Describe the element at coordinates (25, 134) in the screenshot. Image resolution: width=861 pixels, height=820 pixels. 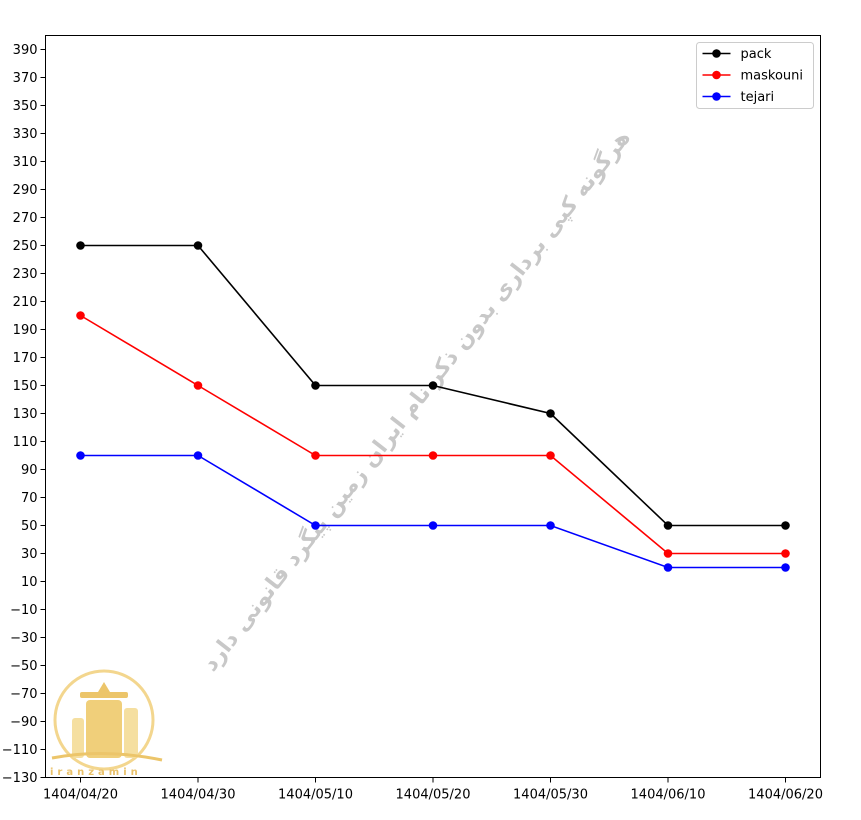
I see `y-tick-label: 330` at that location.